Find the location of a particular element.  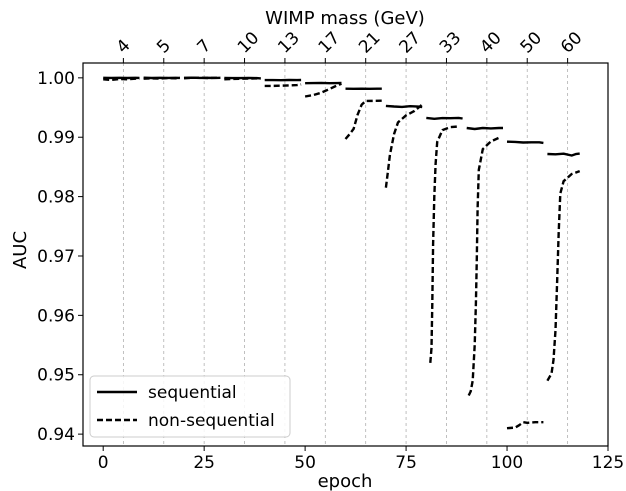

top-tick-label-3: 10 is located at coordinates (248, 42).